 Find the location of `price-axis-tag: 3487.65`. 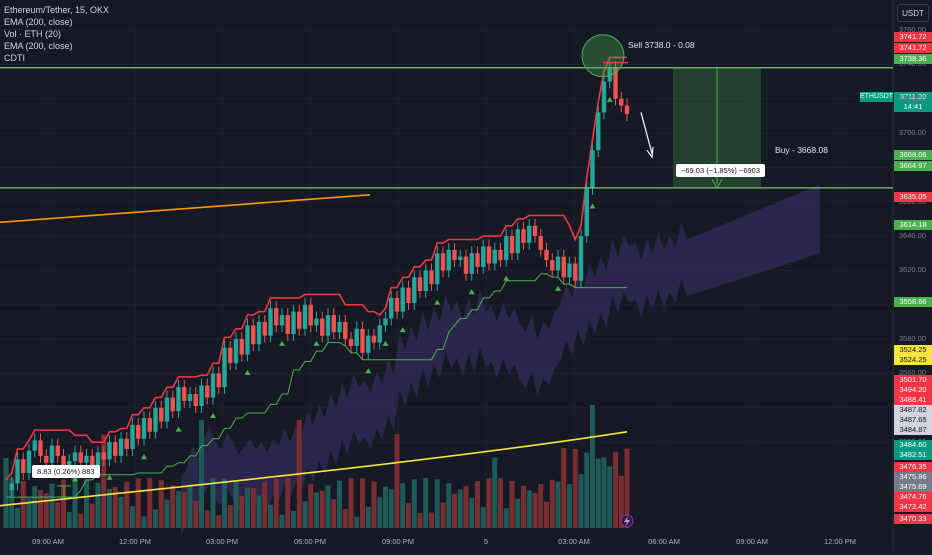

price-axis-tag: 3487.65 is located at coordinates (913, 420).